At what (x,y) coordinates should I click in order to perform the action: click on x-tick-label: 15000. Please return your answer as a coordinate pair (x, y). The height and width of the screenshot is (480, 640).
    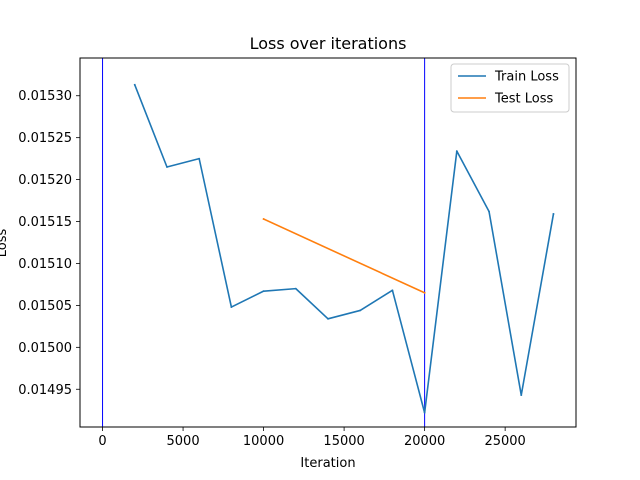
    Looking at the image, I should click on (343, 441).